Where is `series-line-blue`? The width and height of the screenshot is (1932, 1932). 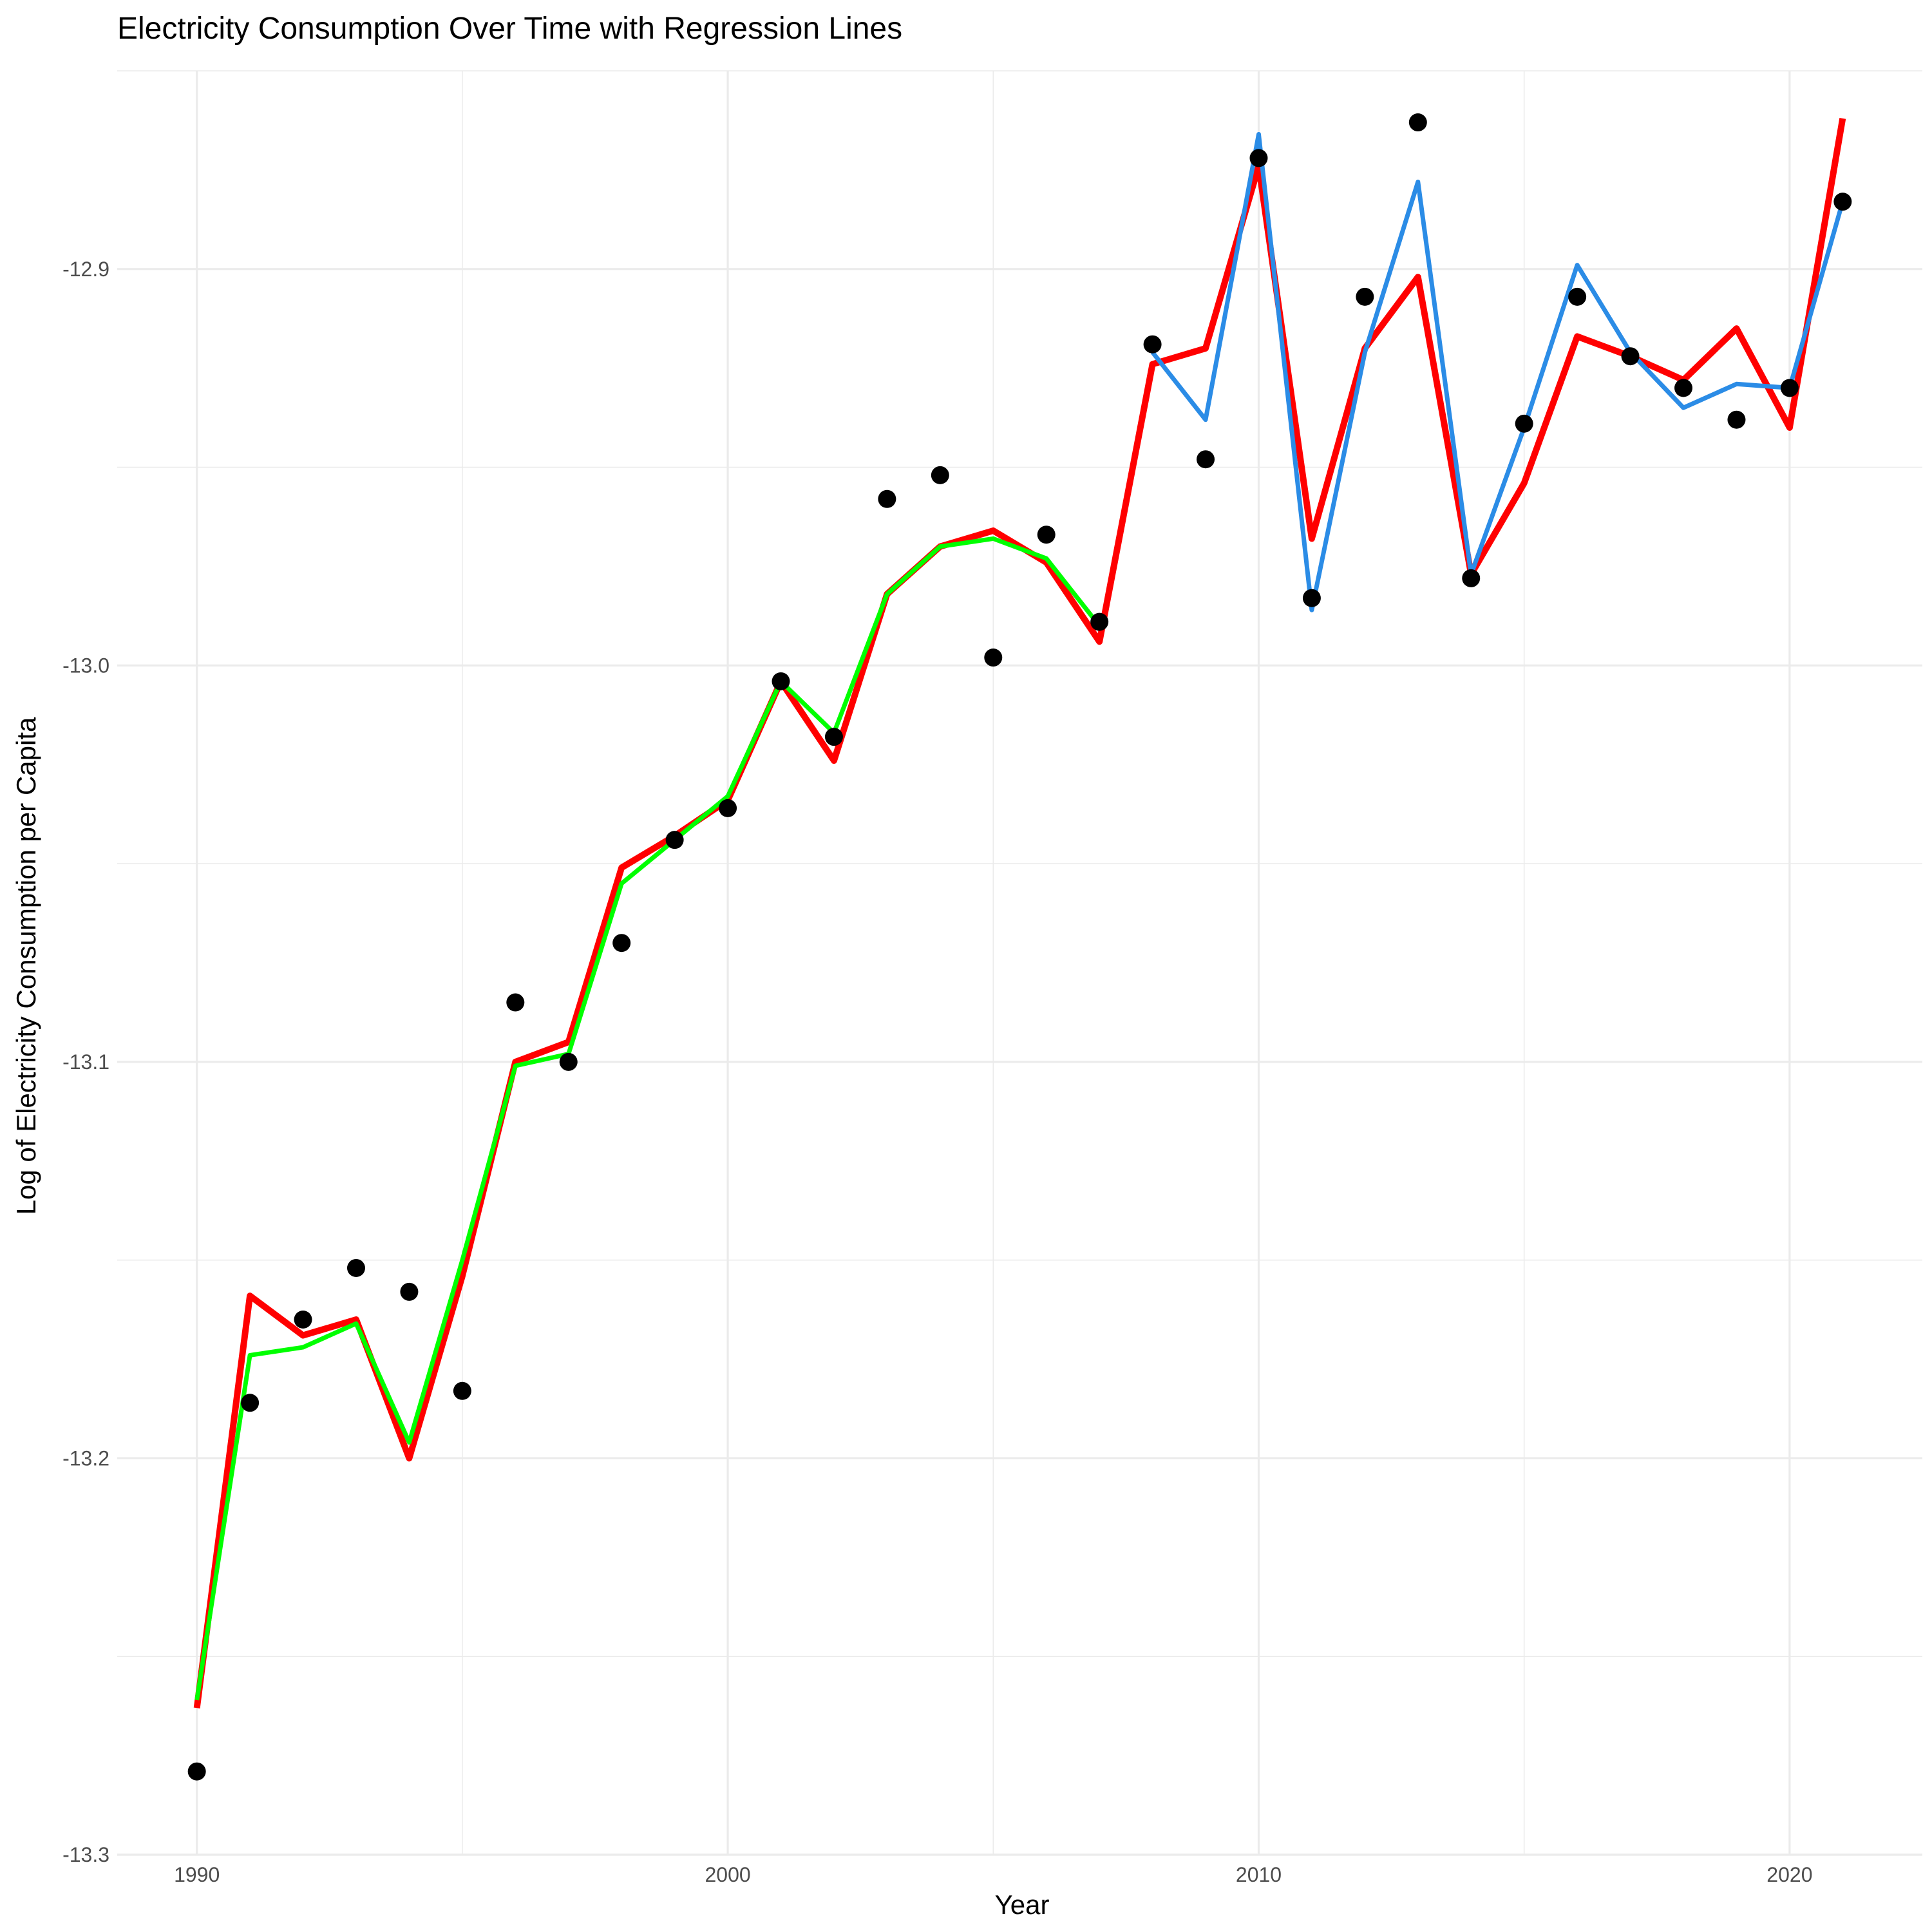 series-line-blue is located at coordinates (1498, 372).